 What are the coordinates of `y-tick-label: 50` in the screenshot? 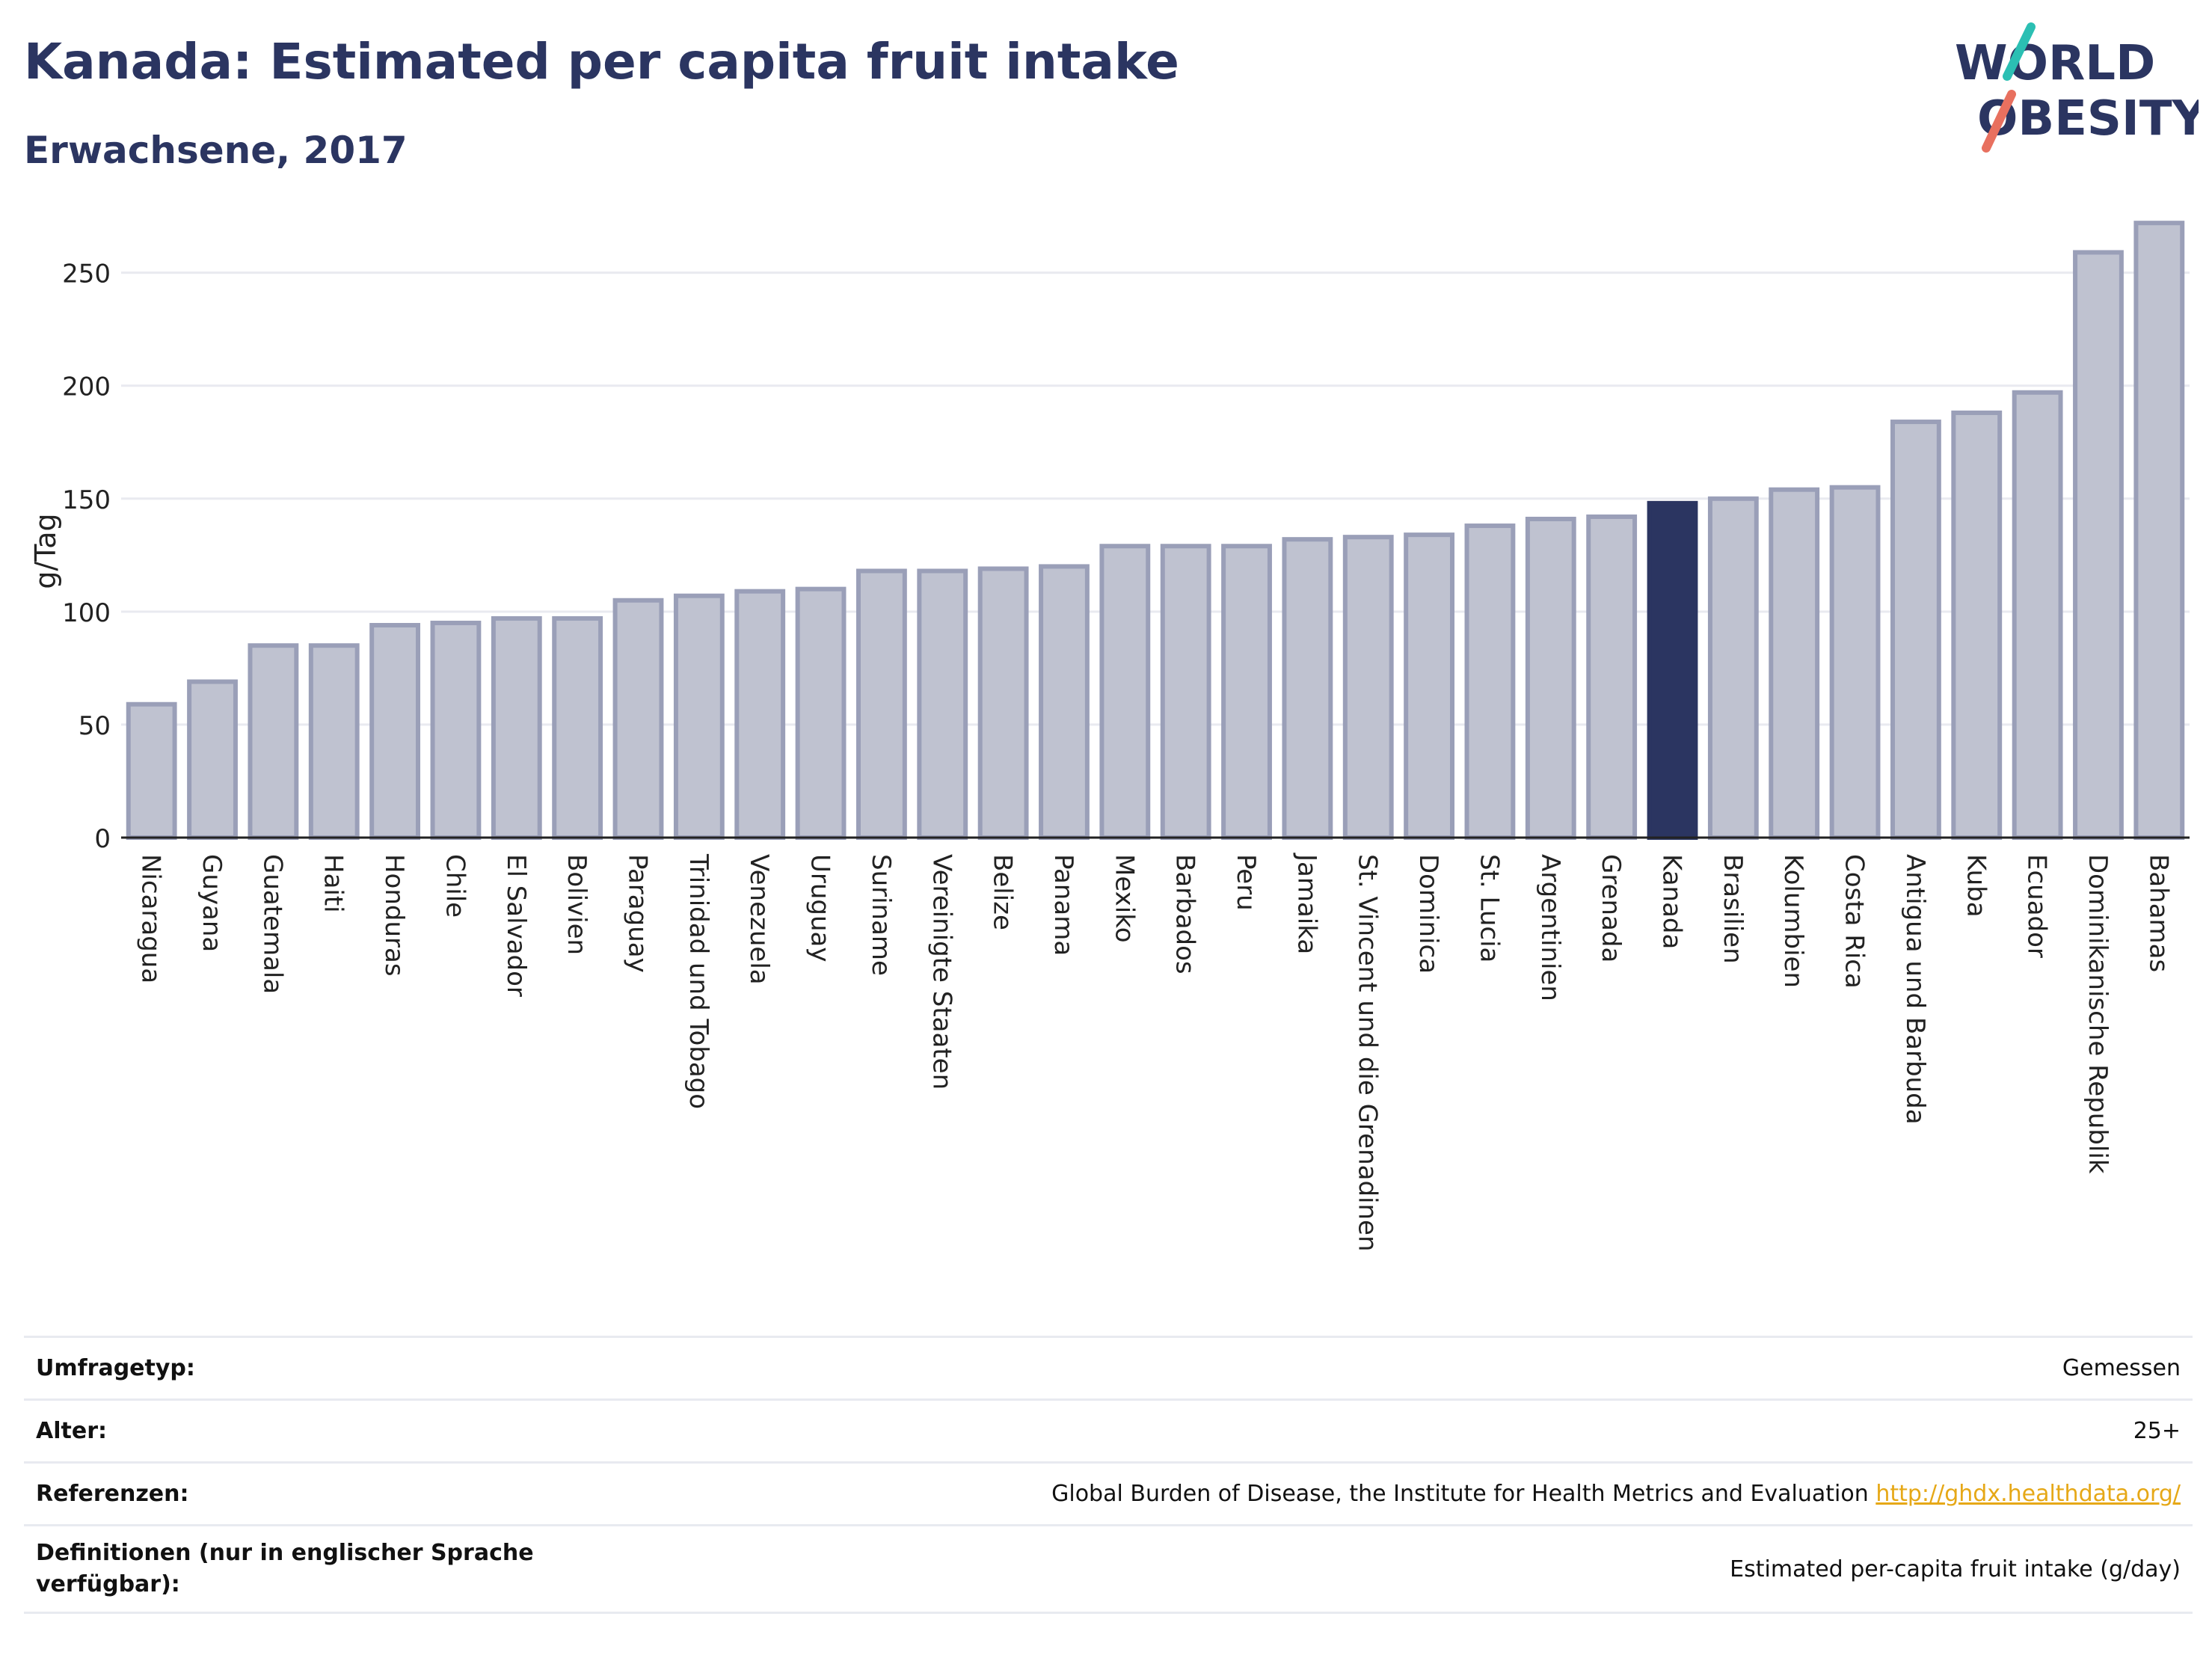 It's located at (95, 726).